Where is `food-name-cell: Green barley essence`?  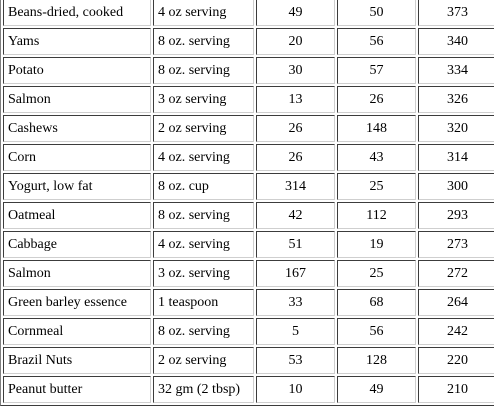
food-name-cell: Green barley essence is located at coordinates (77, 302).